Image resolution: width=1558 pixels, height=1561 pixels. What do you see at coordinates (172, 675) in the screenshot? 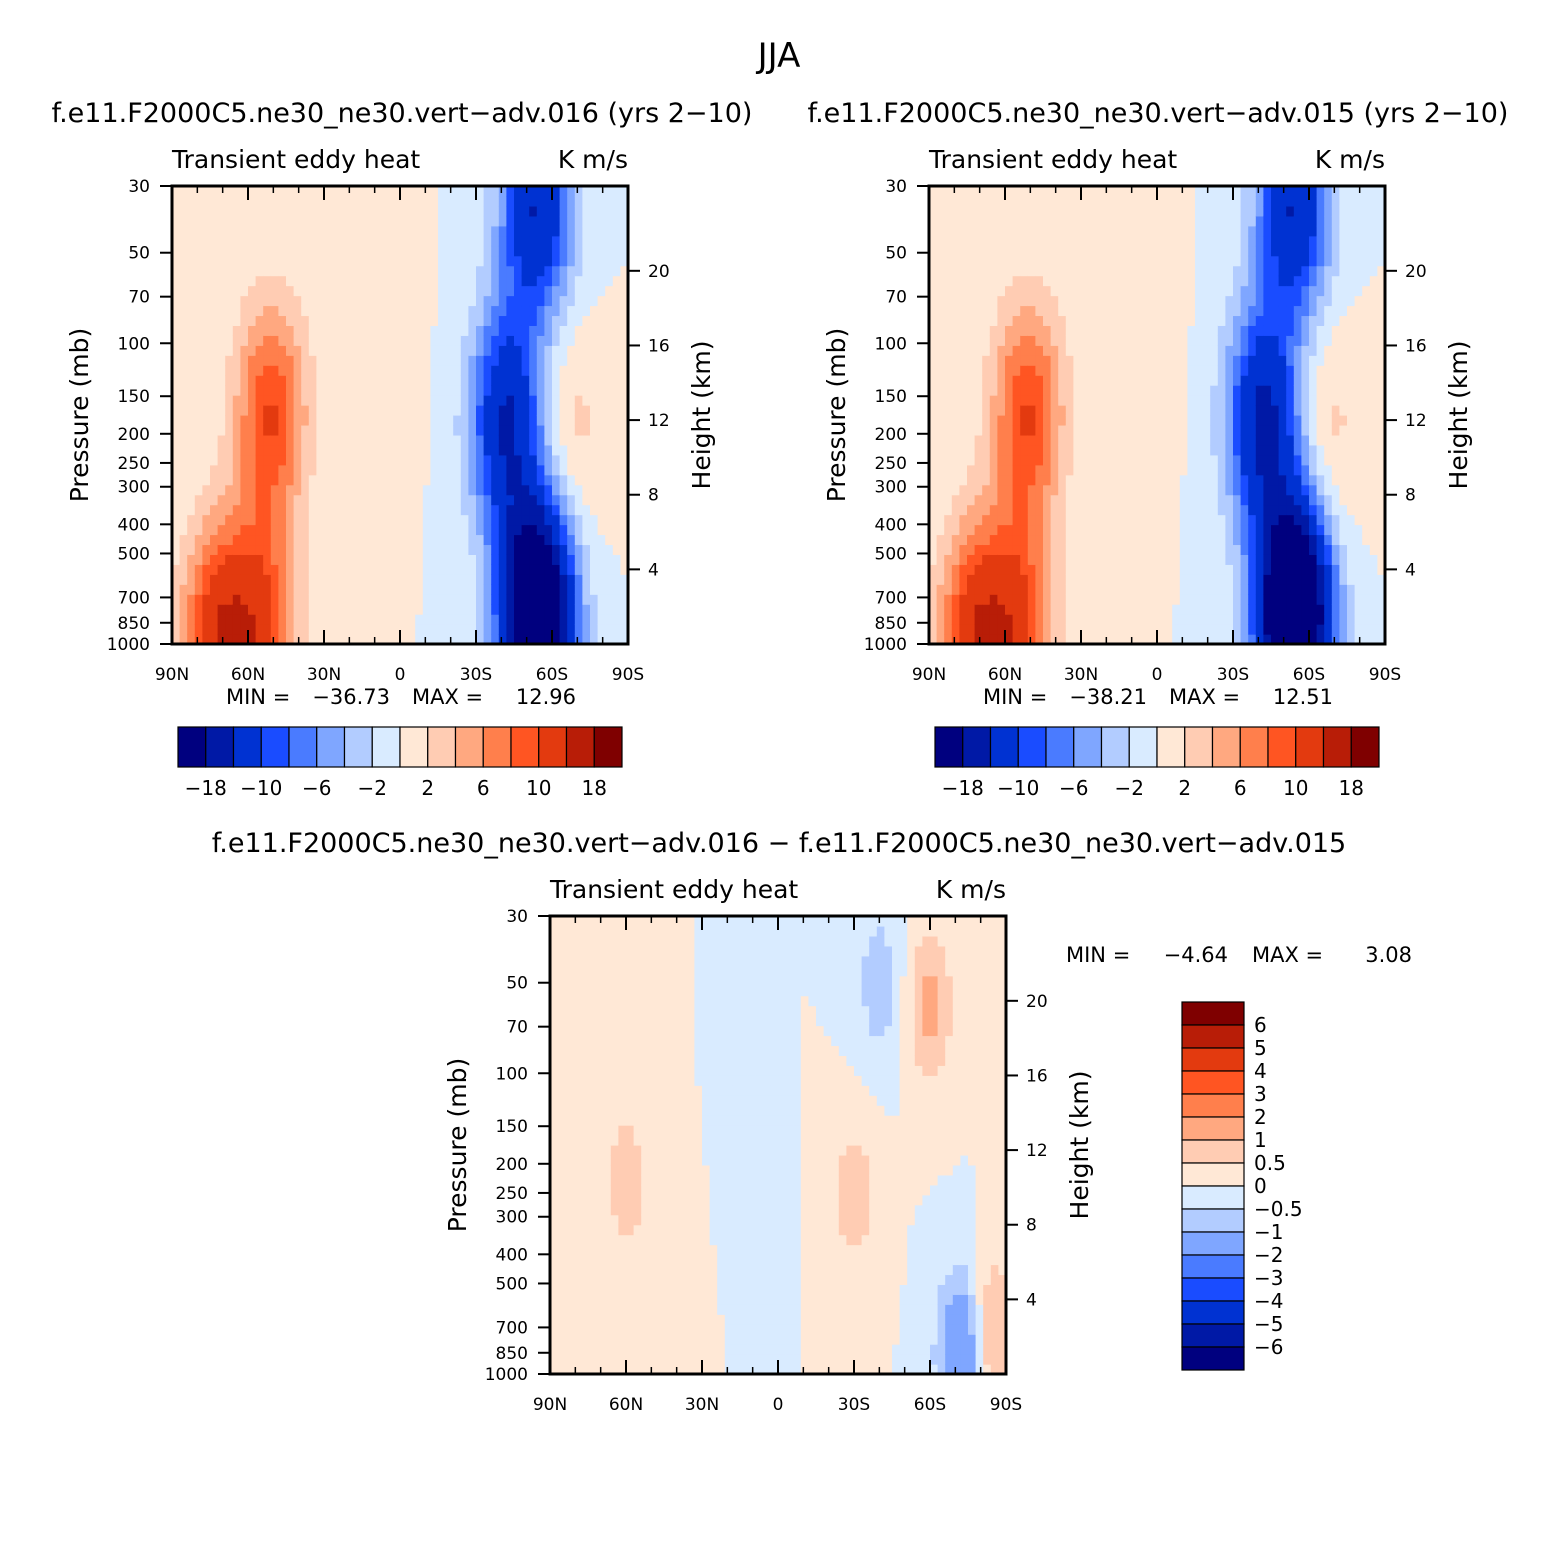
I see `x-tick-label: 90N` at bounding box center [172, 675].